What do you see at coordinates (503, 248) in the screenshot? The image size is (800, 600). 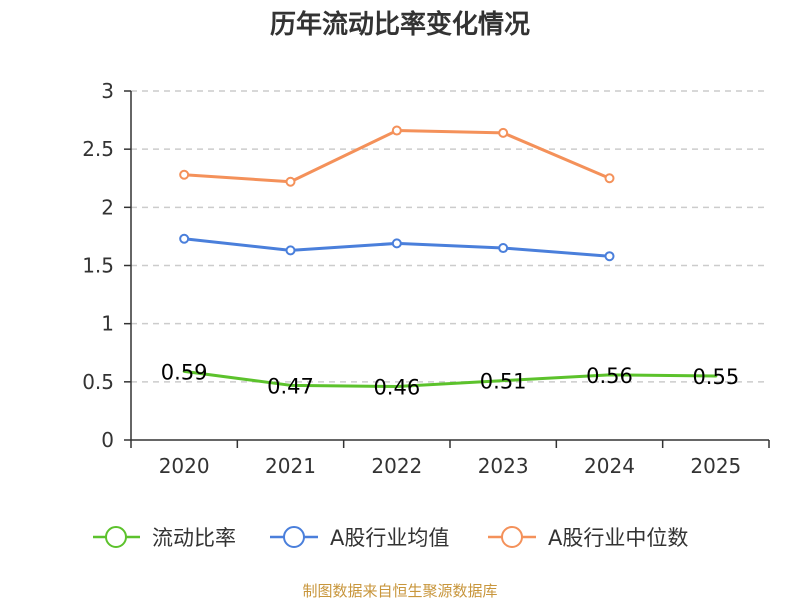 I see `series-1-point-2023` at bounding box center [503, 248].